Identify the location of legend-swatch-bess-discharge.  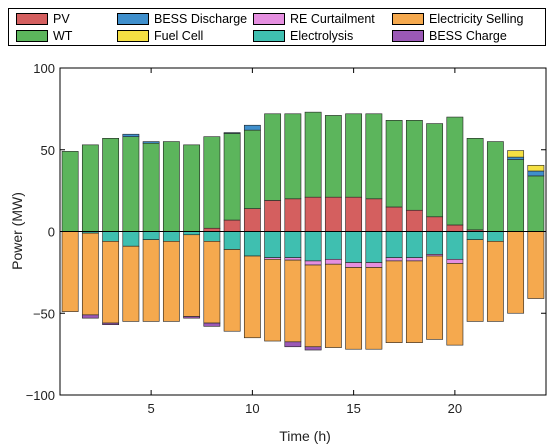
(133, 19).